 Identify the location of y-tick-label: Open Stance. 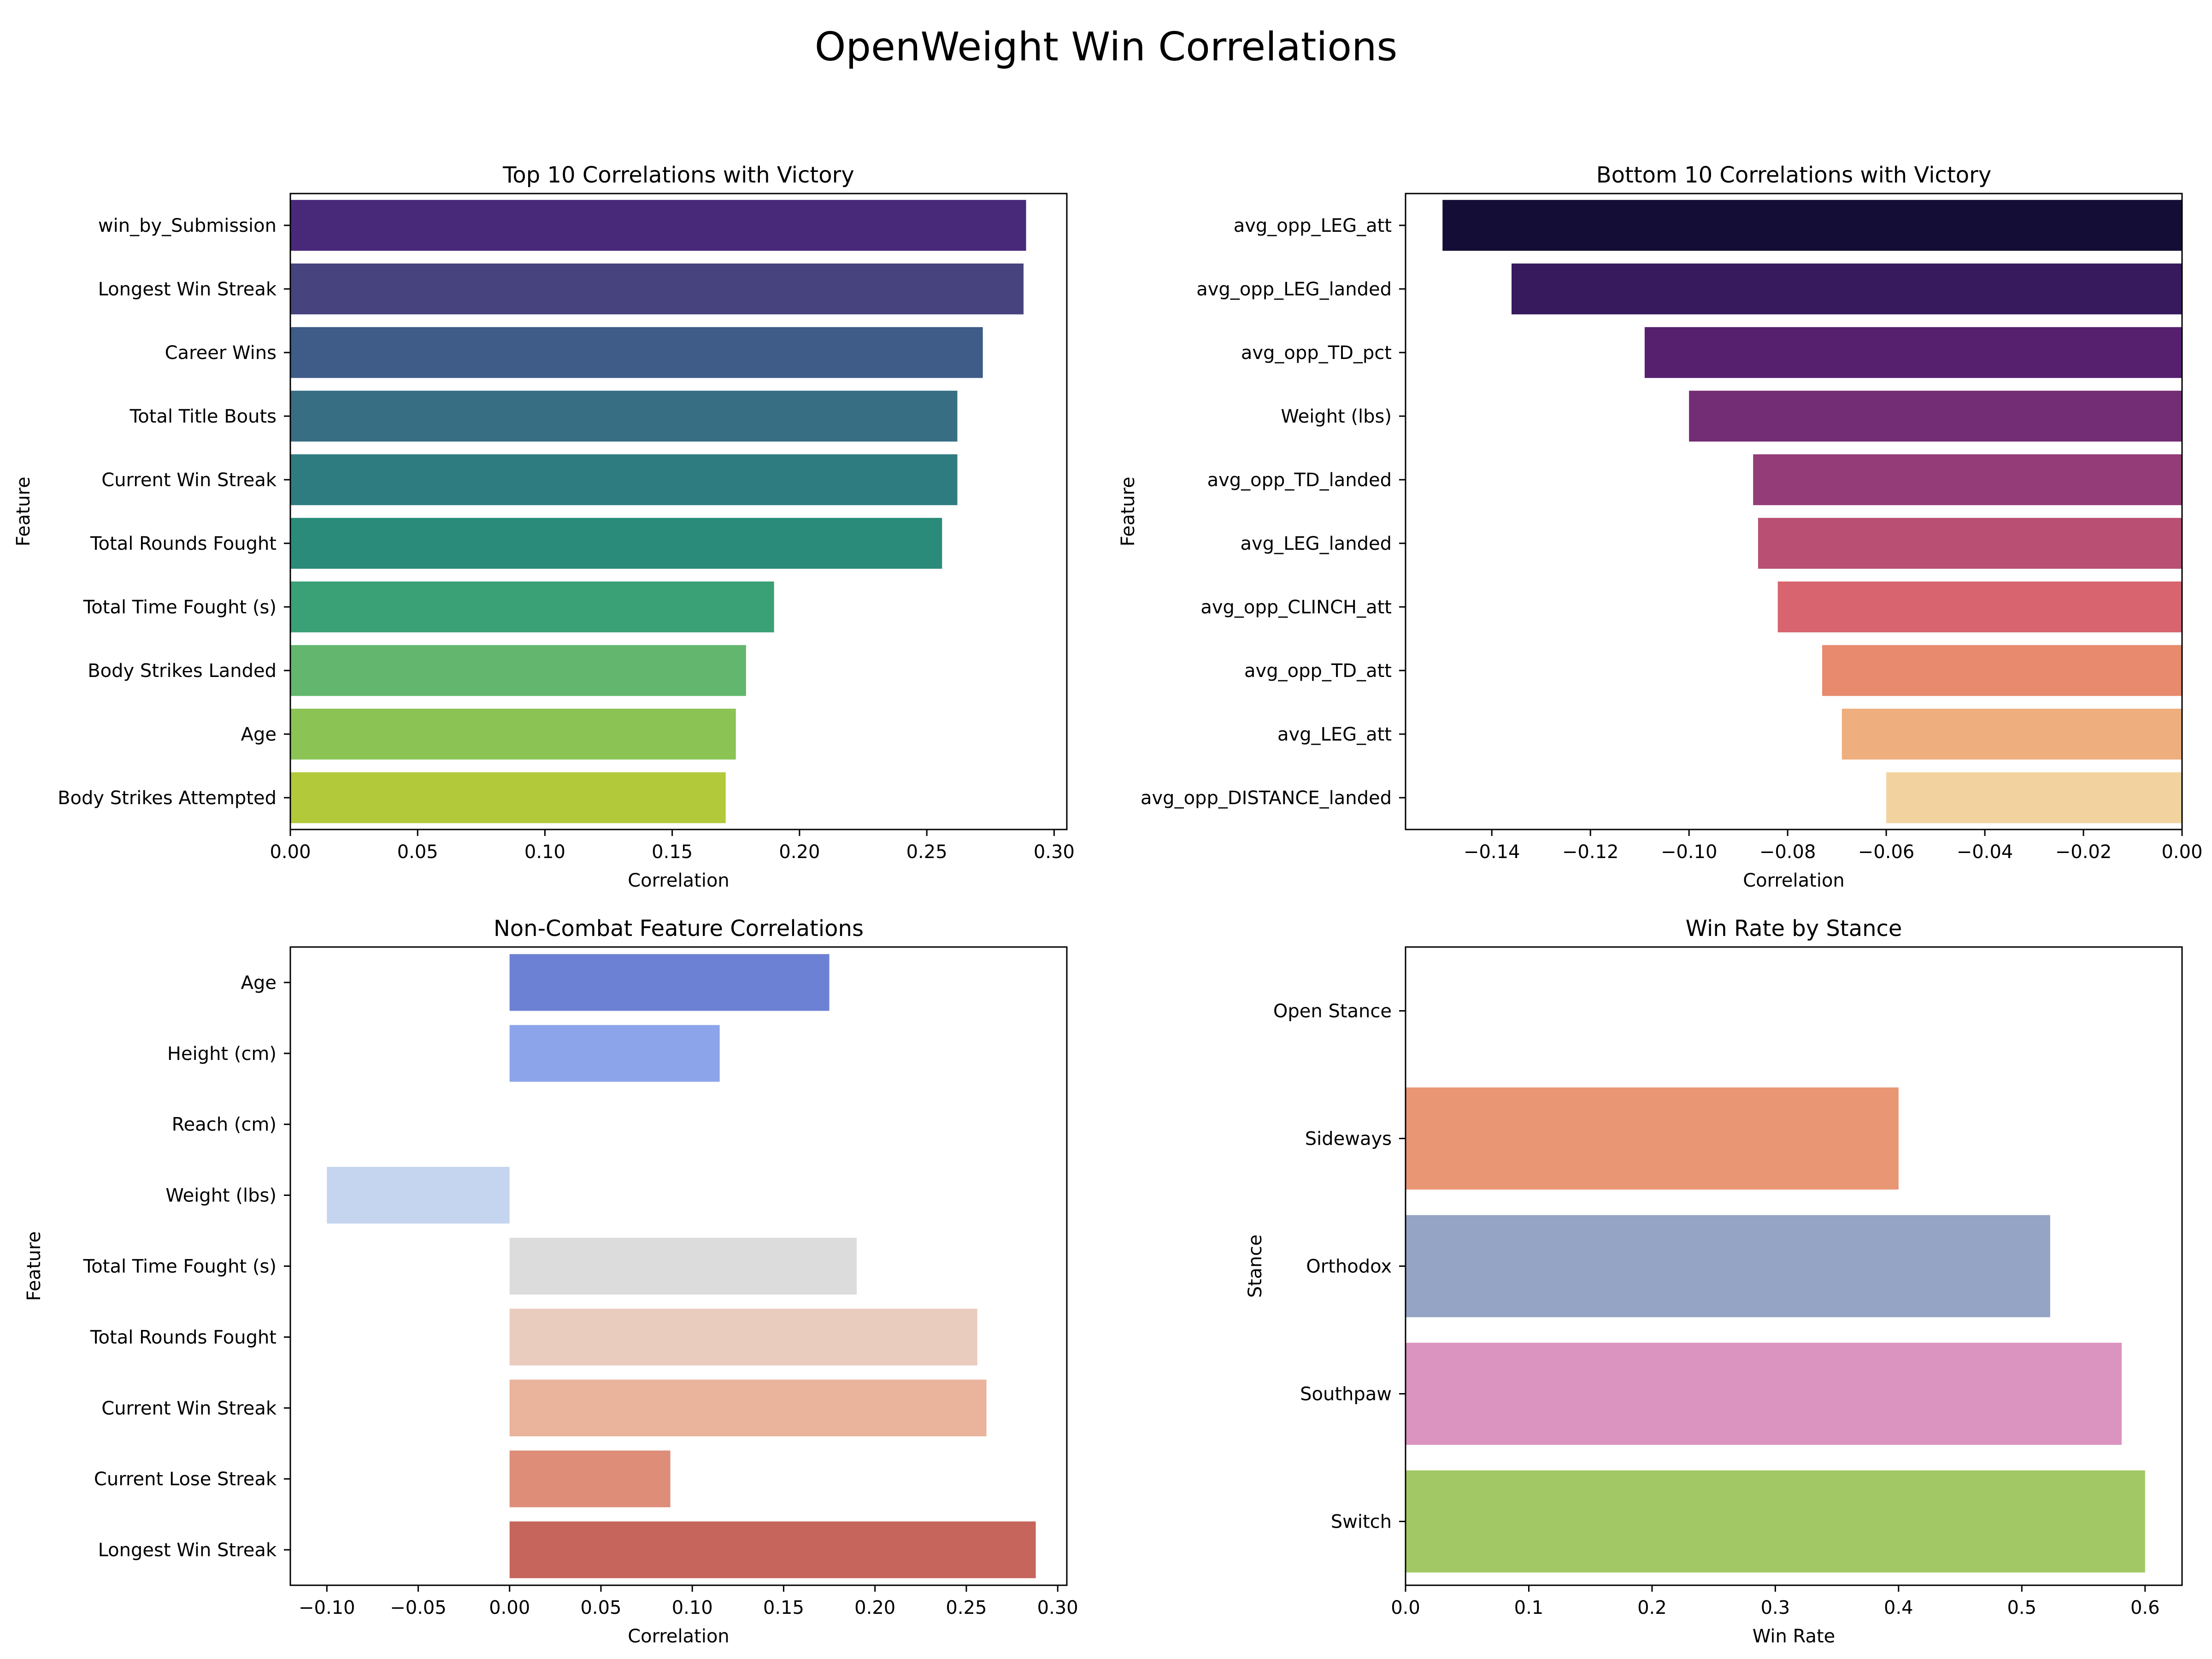
(1332, 1011).